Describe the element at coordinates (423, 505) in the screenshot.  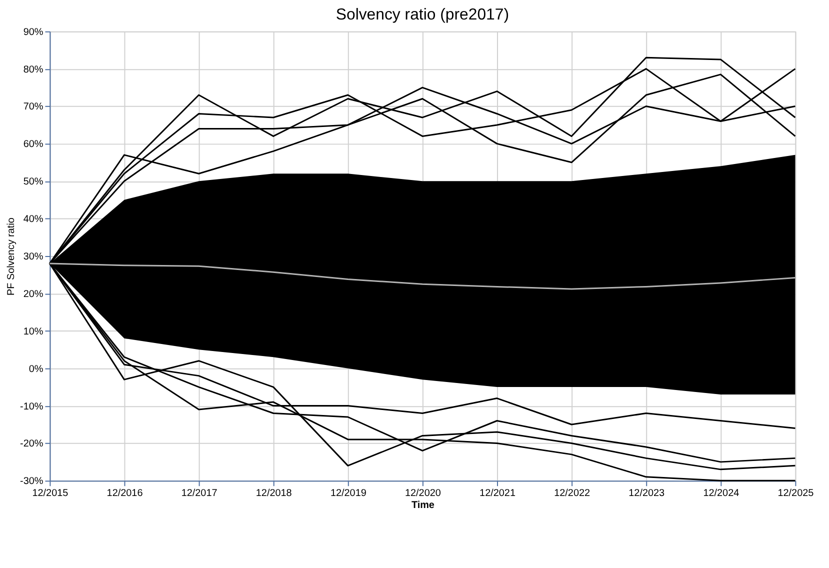
I see `x-axis-title: Time` at that location.